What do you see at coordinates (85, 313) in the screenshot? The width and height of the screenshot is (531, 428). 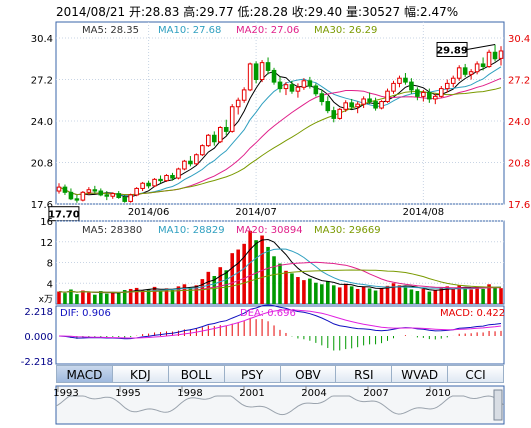 I see `macd-legend-dif: DIF: 0.906` at bounding box center [85, 313].